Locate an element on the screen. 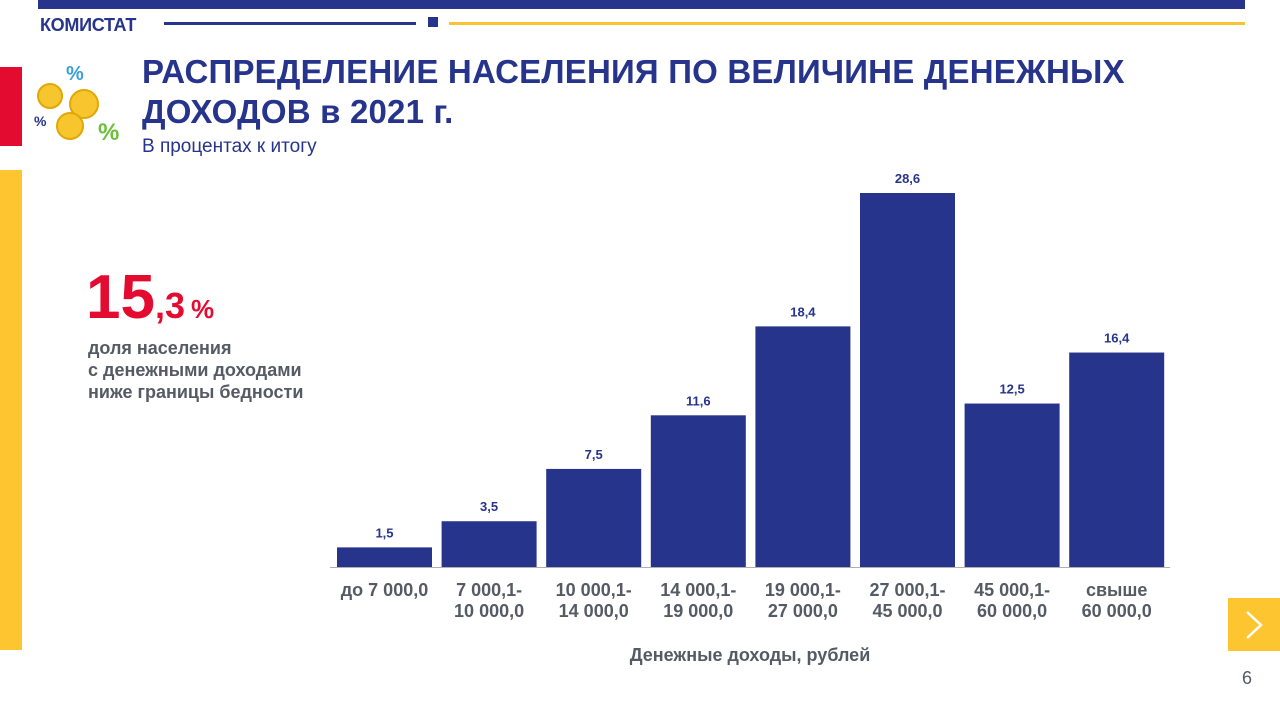 The image size is (1280, 720). poverty-kpi: 15,3% is located at coordinates (150, 297).